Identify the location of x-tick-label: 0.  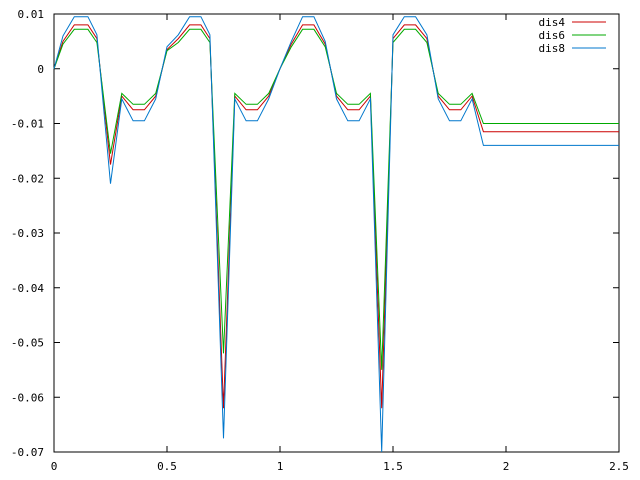
(54, 466).